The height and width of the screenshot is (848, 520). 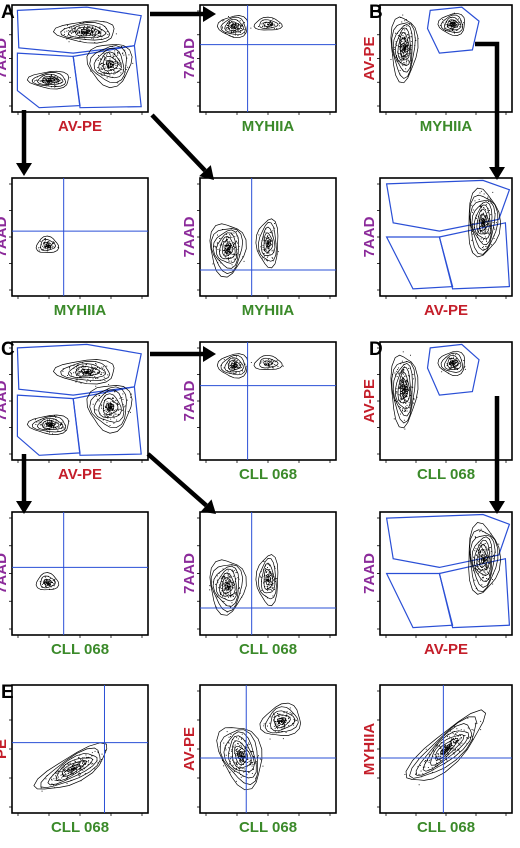 What do you see at coordinates (206, 172) in the screenshot?
I see `arrow-head` at bounding box center [206, 172].